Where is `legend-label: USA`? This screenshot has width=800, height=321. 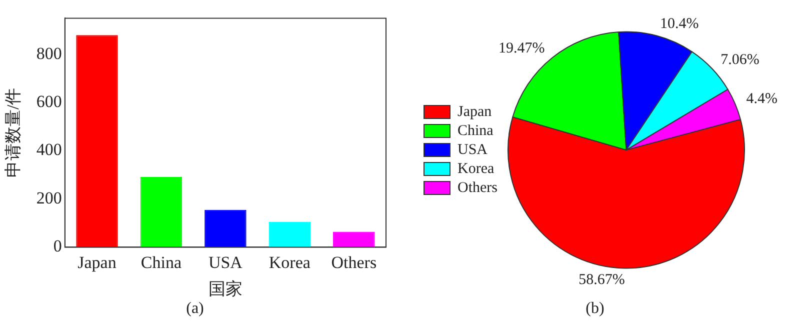 legend-label: USA is located at coordinates (473, 150).